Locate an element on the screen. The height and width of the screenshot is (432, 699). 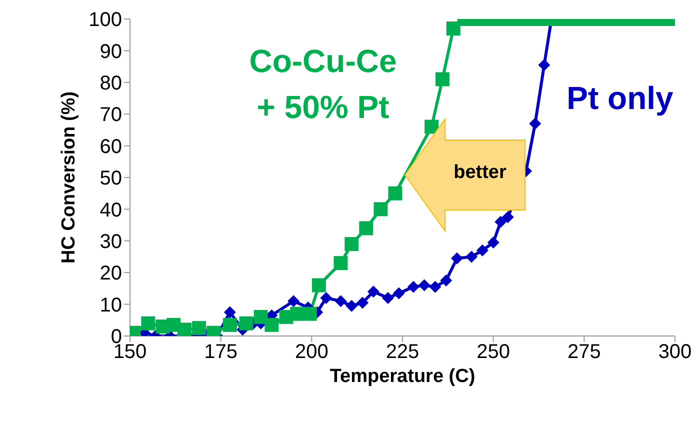
series-label: Pt only is located at coordinates (620, 98).